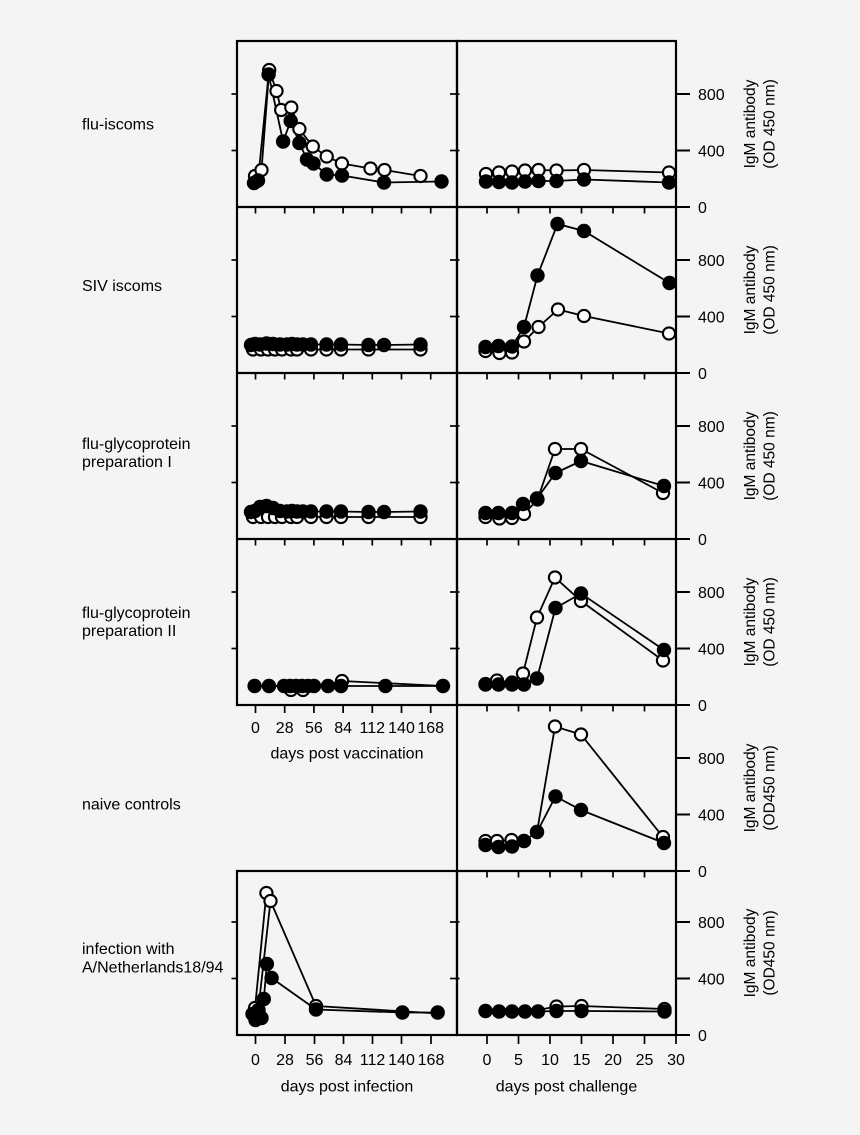 This screenshot has height=1135, width=860. I want to click on svg-text: 10, so click(550, 1060).